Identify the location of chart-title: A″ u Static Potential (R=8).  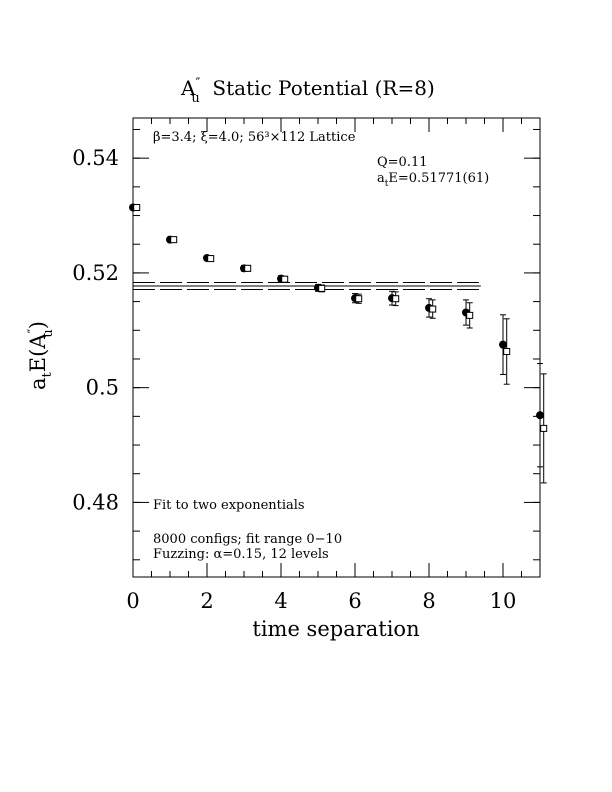
(307, 91).